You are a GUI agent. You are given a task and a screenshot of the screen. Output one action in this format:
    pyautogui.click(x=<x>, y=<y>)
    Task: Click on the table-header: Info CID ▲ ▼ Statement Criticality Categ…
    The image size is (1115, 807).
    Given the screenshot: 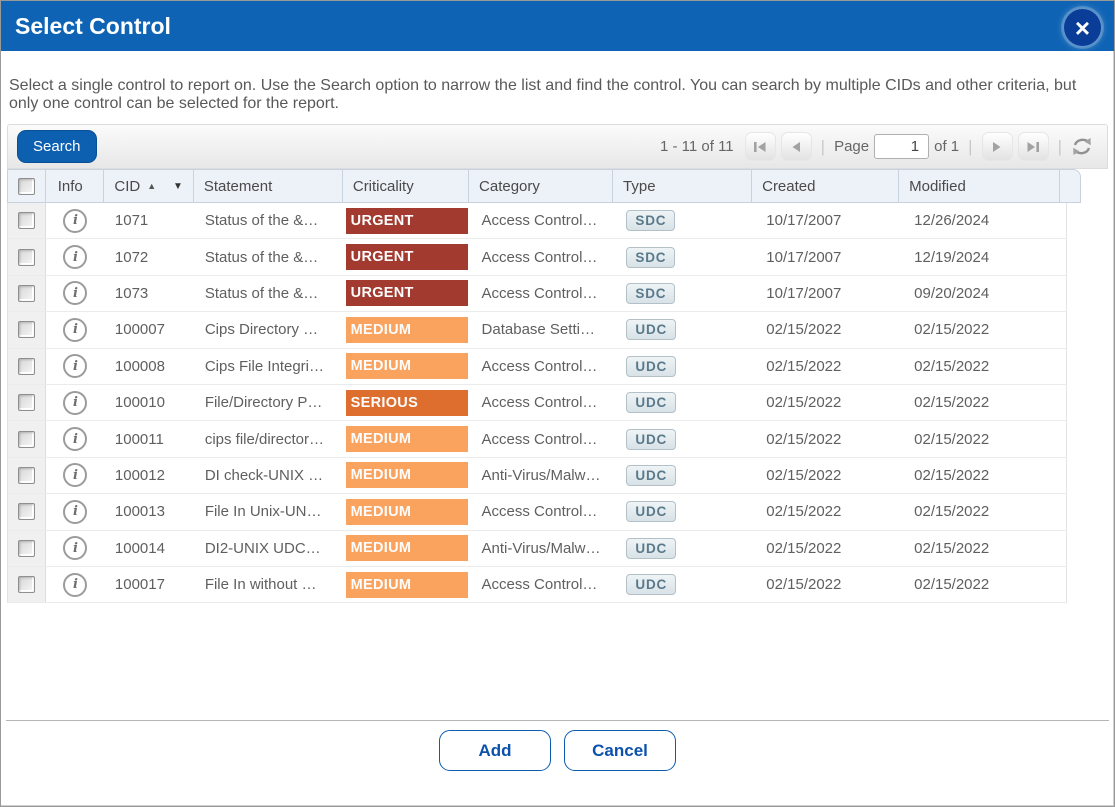 What is the action you would take?
    pyautogui.click(x=544, y=186)
    